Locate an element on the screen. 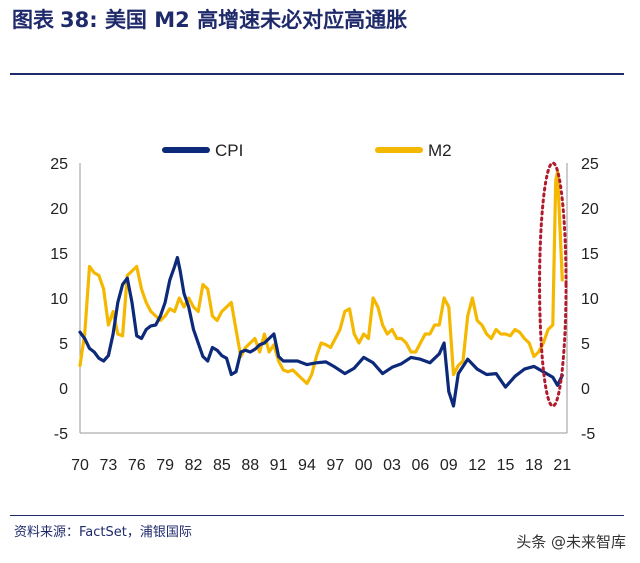  legend-label-m2: M2 is located at coordinates (440, 150).